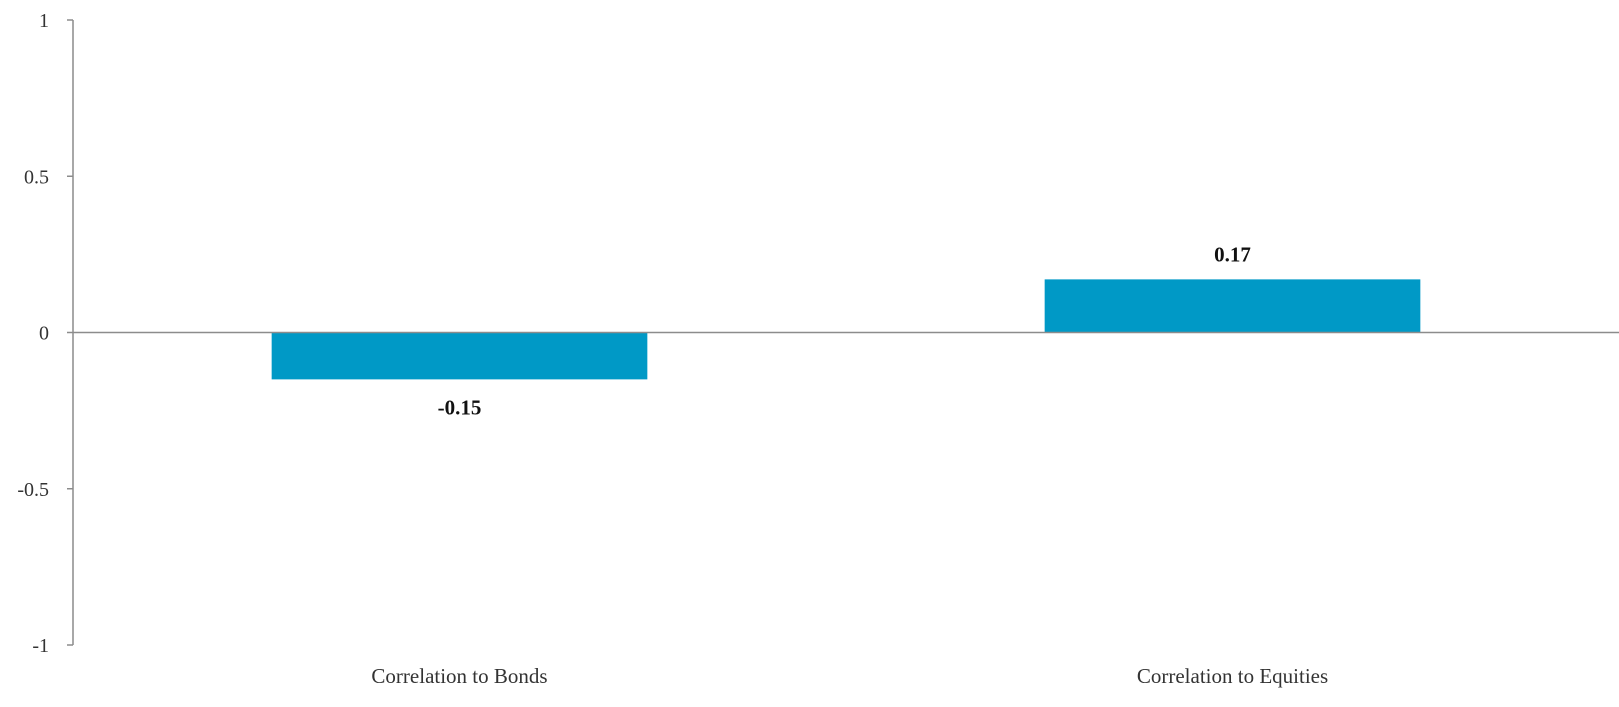 The height and width of the screenshot is (707, 1619). What do you see at coordinates (460, 407) in the screenshot?
I see `data-label-1: -0.15` at bounding box center [460, 407].